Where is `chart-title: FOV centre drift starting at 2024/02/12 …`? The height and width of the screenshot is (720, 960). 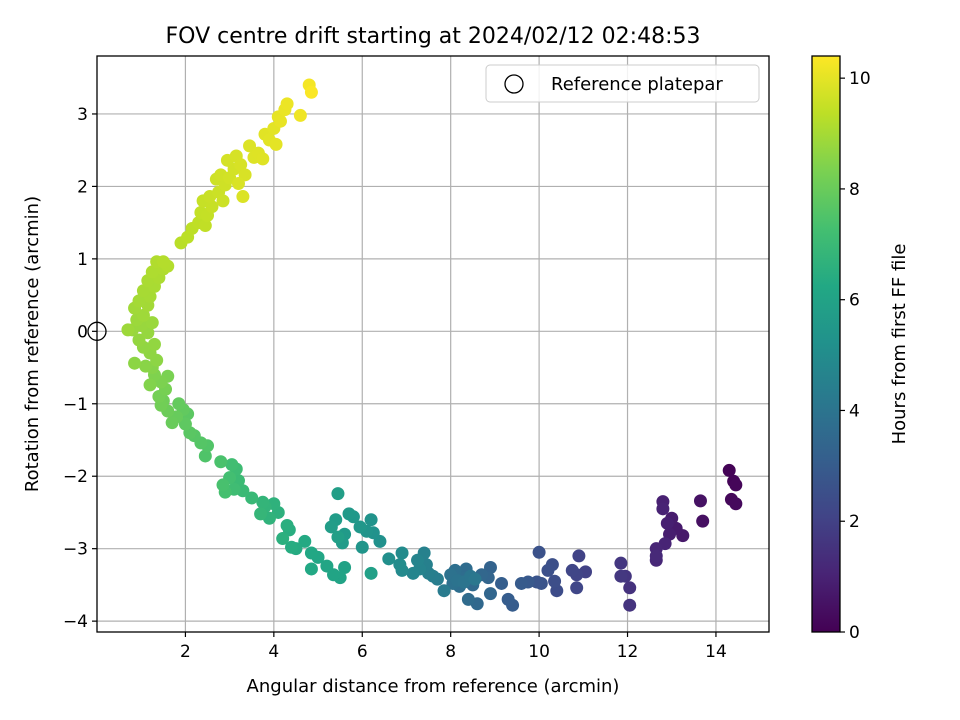 chart-title: FOV centre drift starting at 2024/02/12 … is located at coordinates (433, 36).